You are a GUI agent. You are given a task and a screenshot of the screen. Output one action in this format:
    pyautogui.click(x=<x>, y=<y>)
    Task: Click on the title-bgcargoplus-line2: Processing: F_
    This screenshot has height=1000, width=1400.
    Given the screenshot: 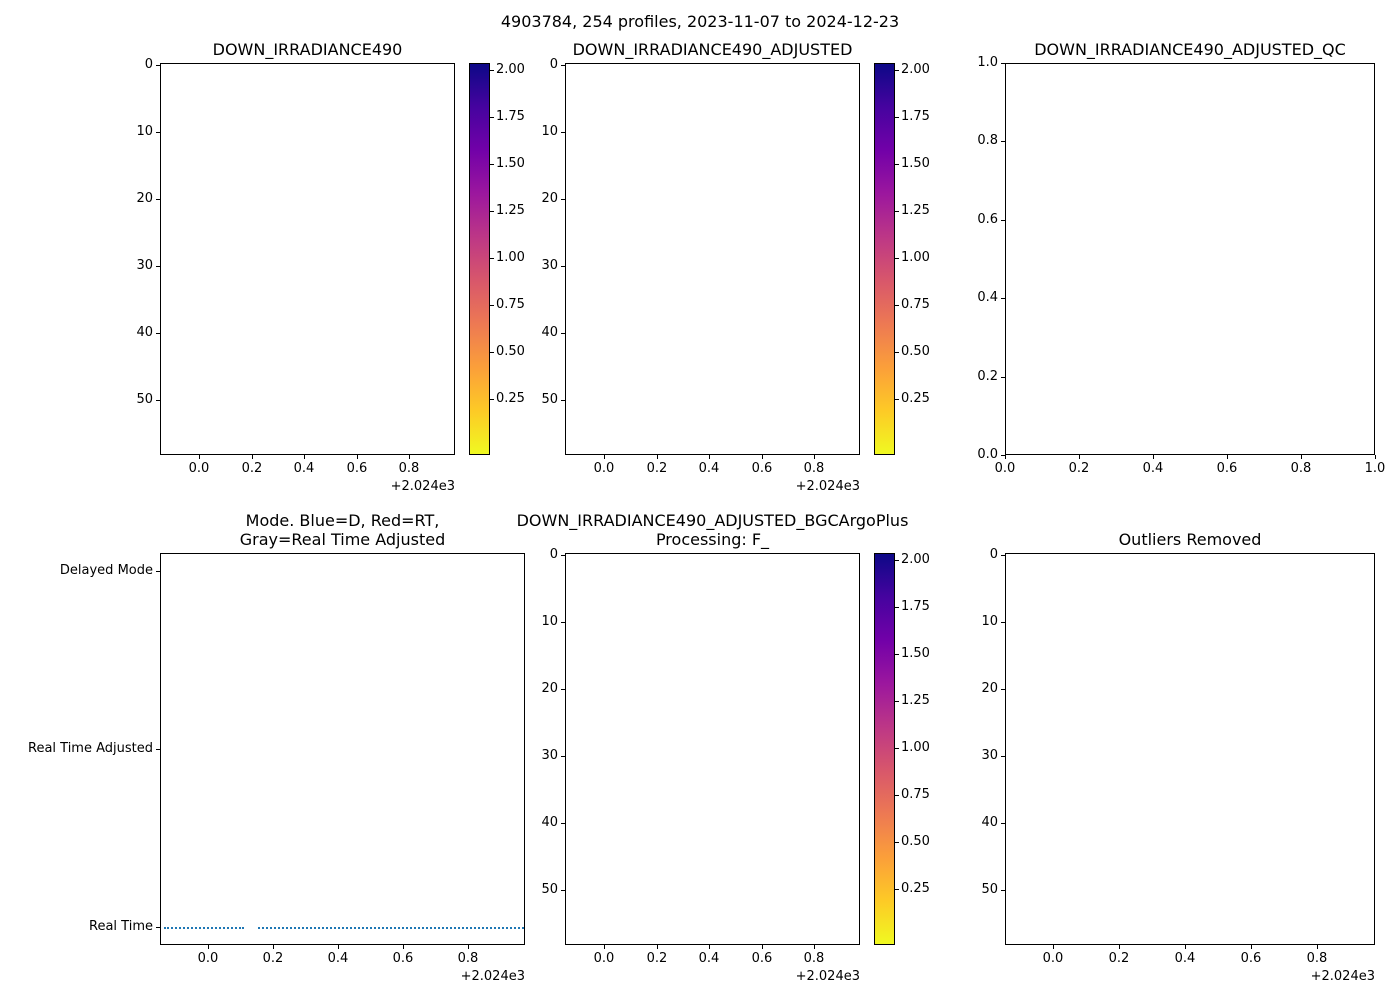 What is the action you would take?
    pyautogui.click(x=712, y=539)
    